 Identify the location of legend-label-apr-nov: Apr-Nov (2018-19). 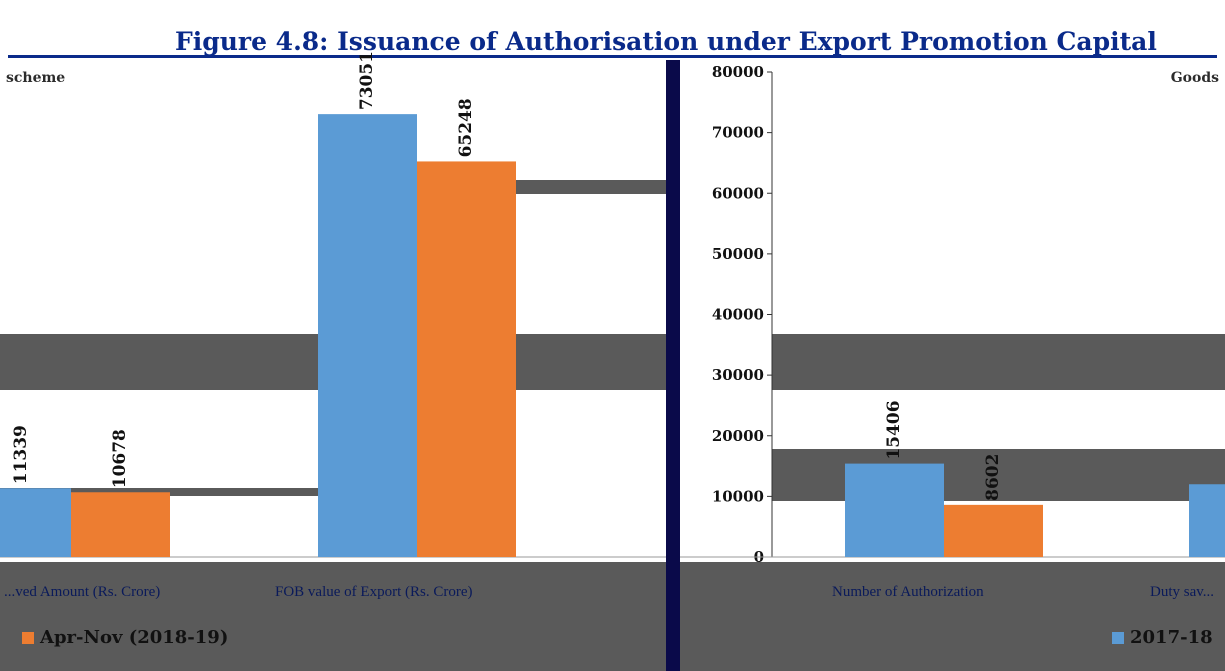
(134, 637).